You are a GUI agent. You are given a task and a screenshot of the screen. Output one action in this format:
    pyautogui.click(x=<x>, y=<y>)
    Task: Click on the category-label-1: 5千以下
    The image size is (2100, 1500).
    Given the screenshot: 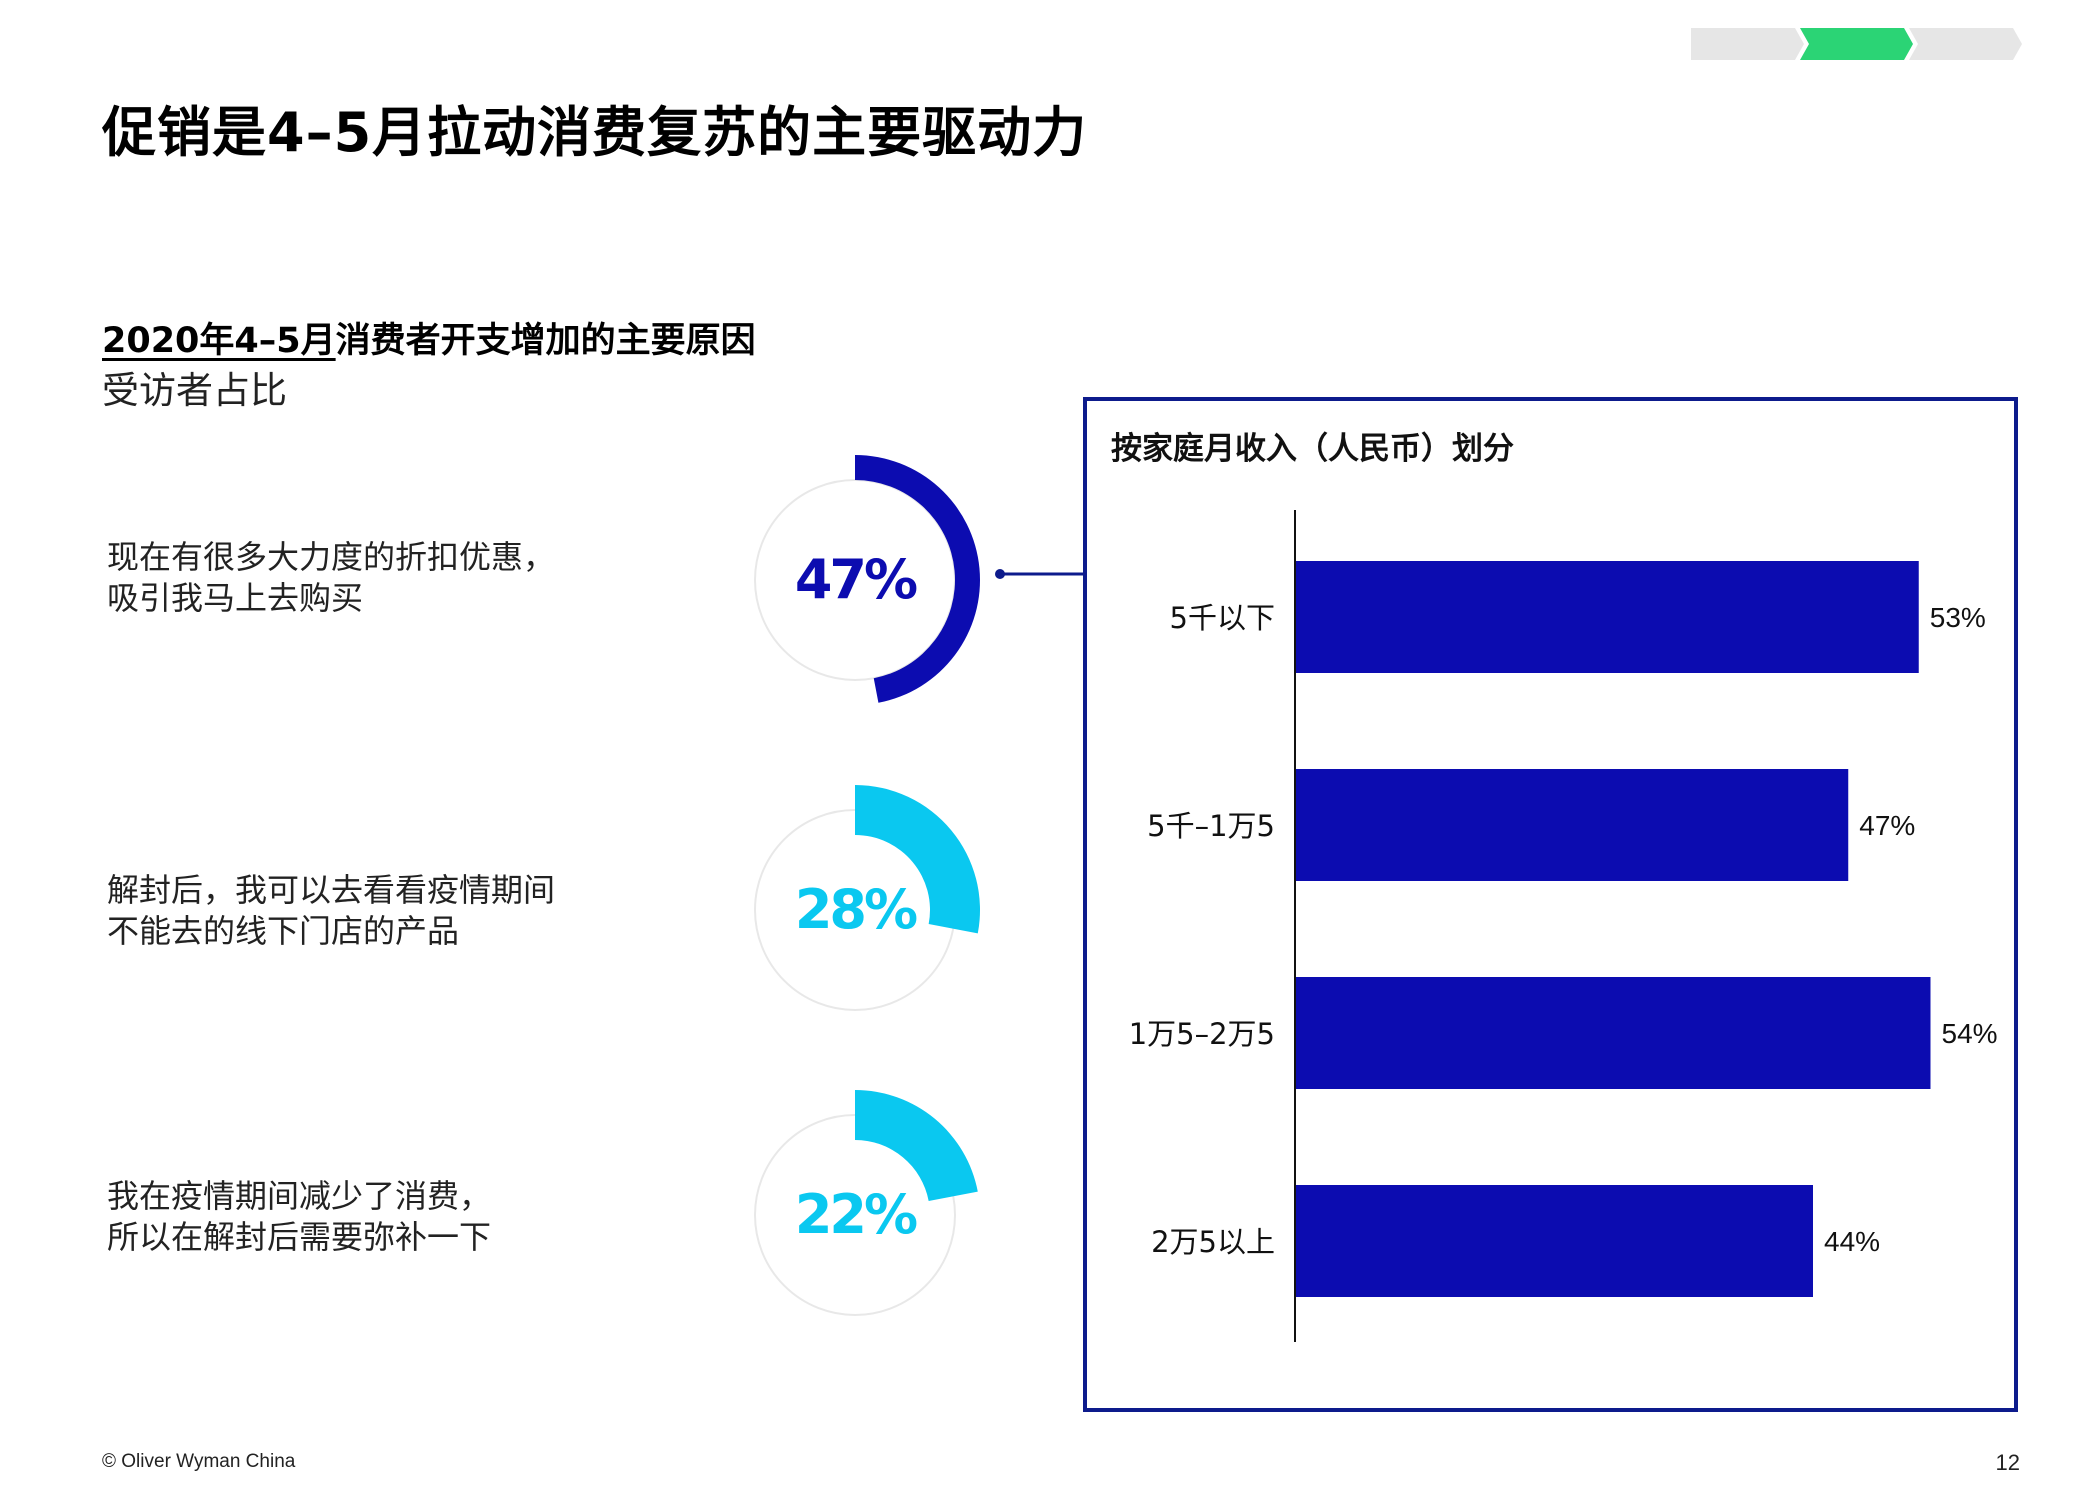 What is the action you would take?
    pyautogui.click(x=1222, y=618)
    